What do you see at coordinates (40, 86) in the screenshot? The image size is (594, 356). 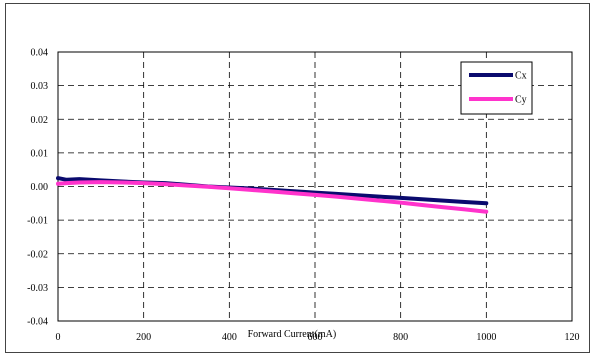 I see `y-tick-label: 0.03` at bounding box center [40, 86].